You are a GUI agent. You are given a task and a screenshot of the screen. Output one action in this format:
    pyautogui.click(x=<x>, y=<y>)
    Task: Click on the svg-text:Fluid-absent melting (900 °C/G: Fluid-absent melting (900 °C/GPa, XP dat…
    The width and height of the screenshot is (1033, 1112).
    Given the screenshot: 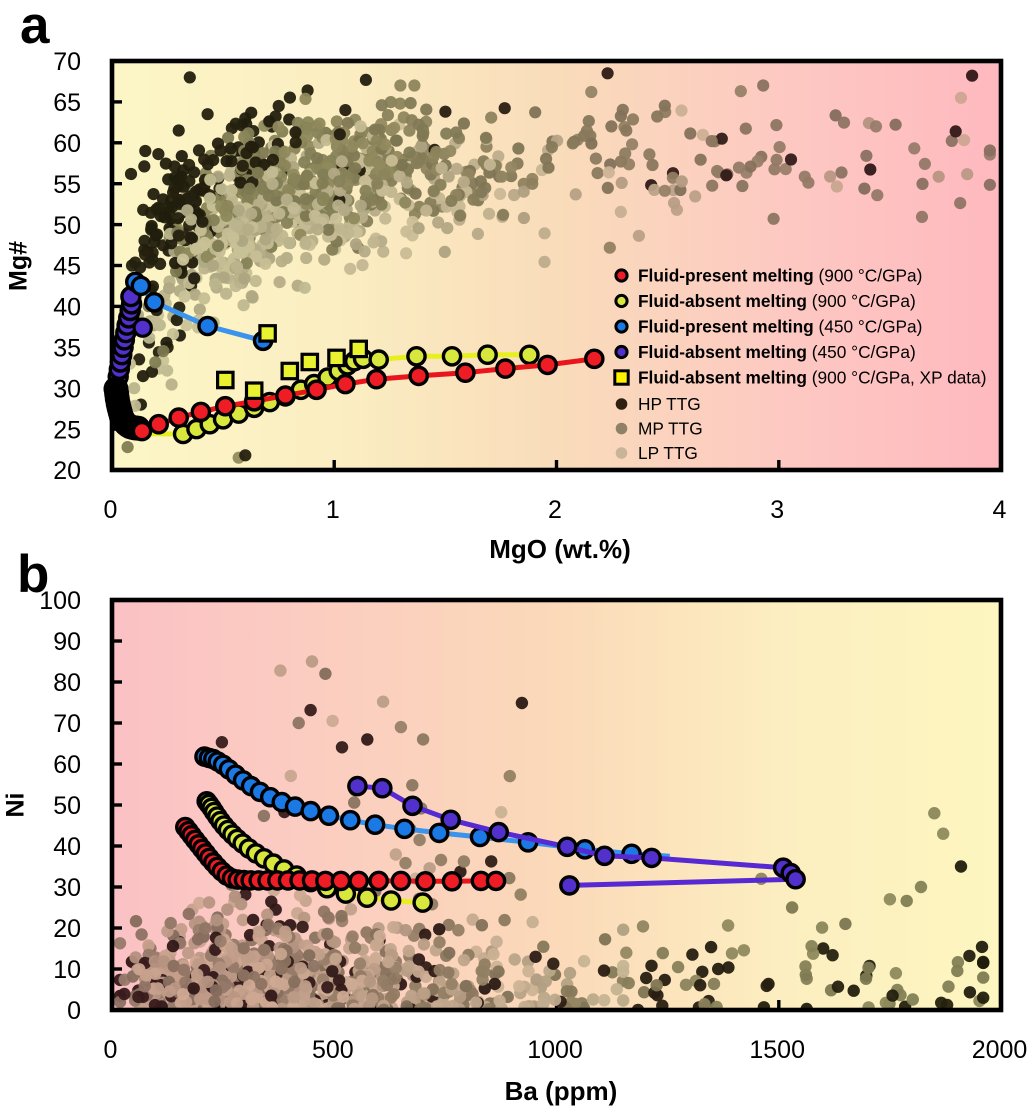 What is the action you would take?
    pyautogui.click(x=812, y=378)
    